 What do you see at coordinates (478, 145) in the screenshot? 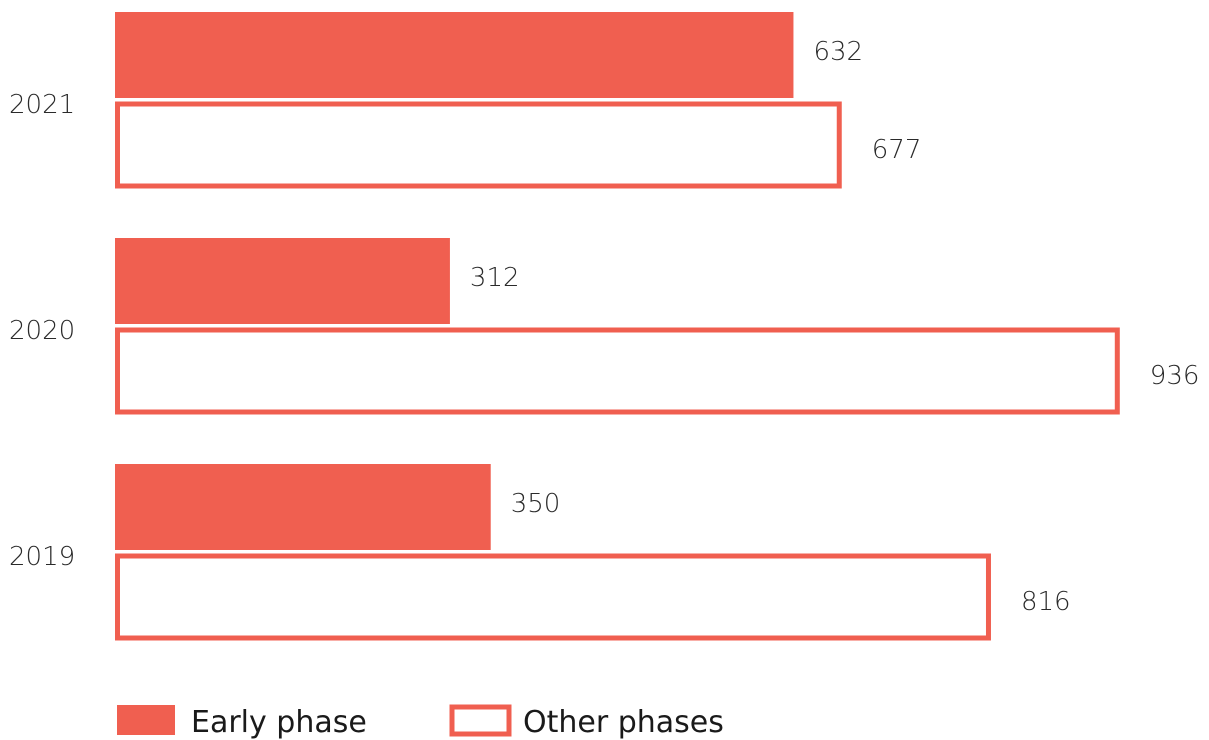
I see `bar-other-phases-2021` at bounding box center [478, 145].